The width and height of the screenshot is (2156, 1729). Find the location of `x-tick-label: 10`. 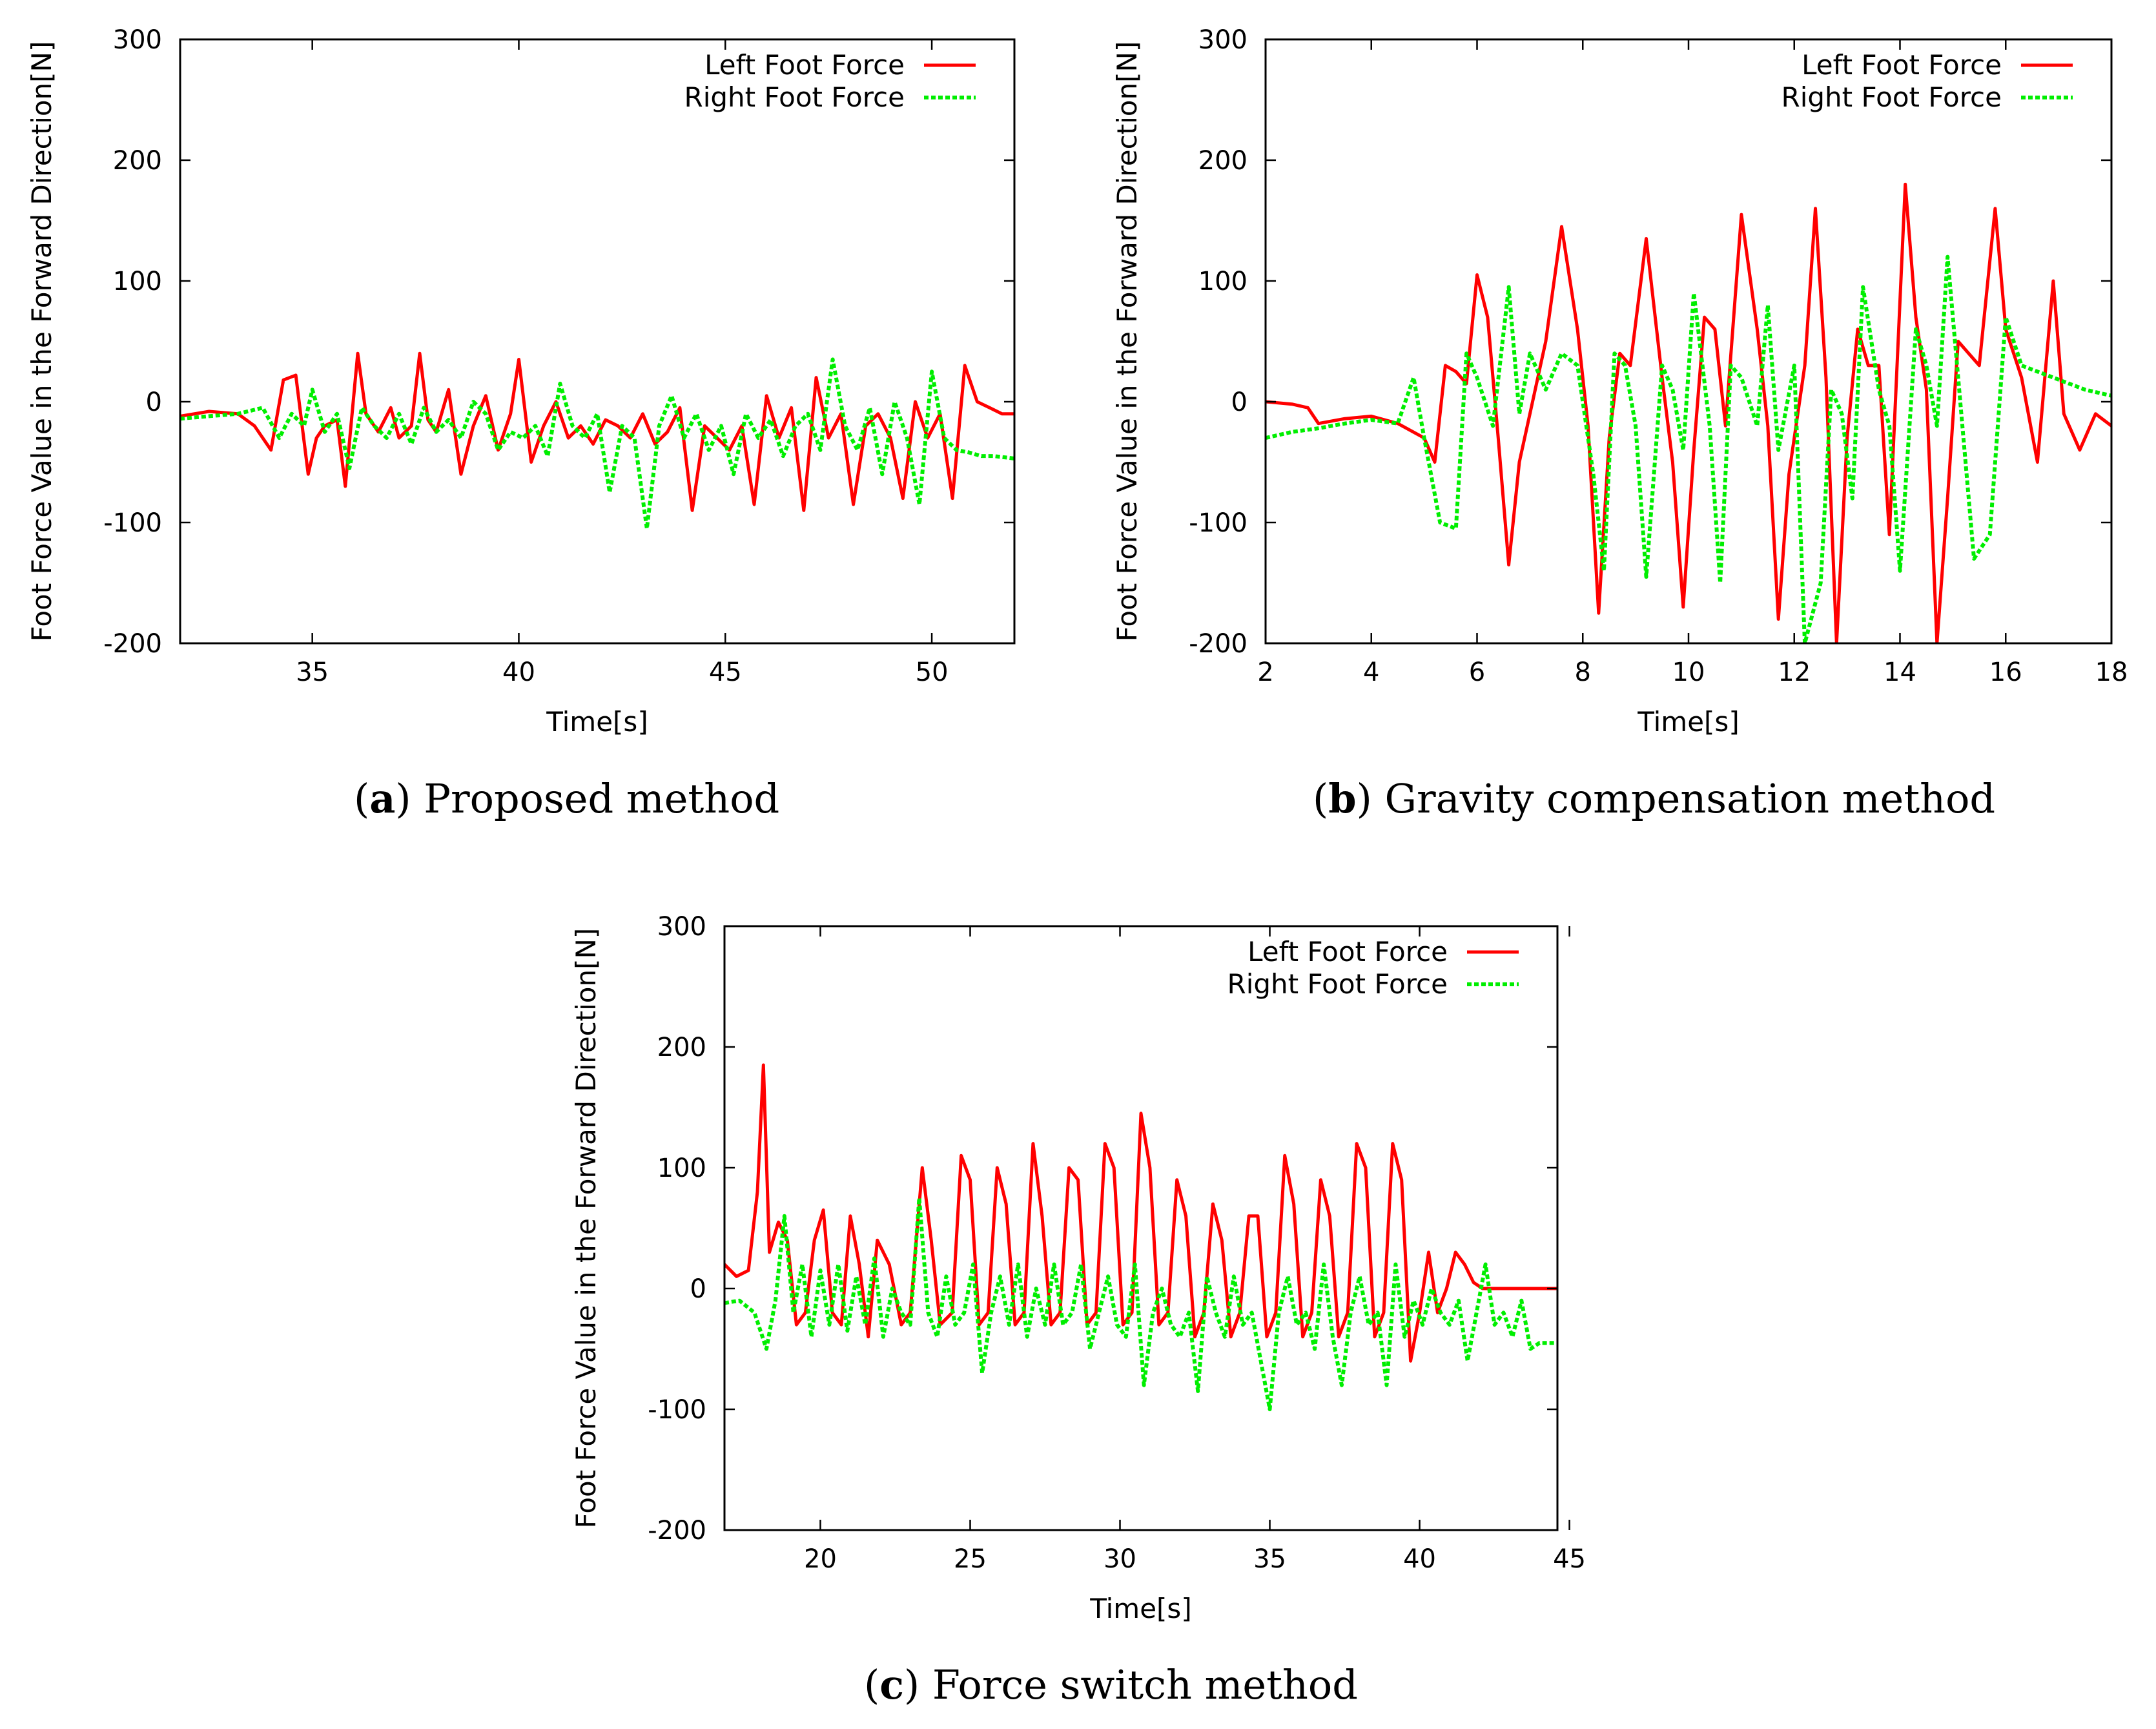

x-tick-label: 10 is located at coordinates (1688, 672).